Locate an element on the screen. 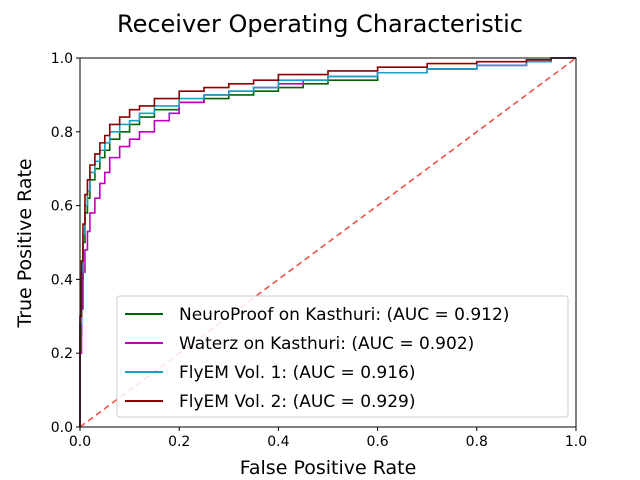 The image size is (640, 480). x-tick-label: 0.6 is located at coordinates (377, 442).